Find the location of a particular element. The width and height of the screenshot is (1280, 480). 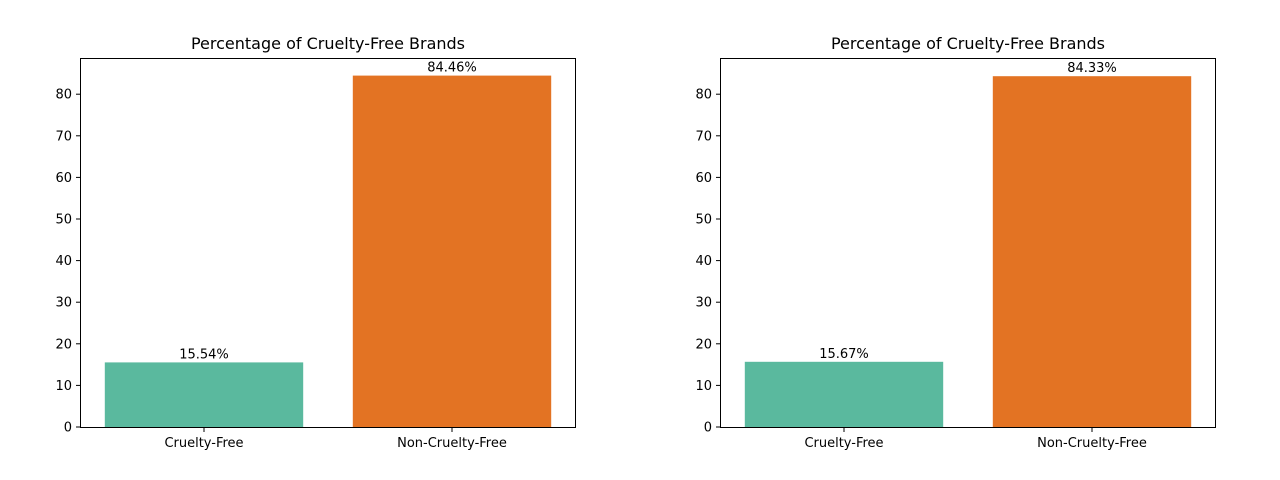

y-tick-label-50-left: 50 is located at coordinates (63, 220).